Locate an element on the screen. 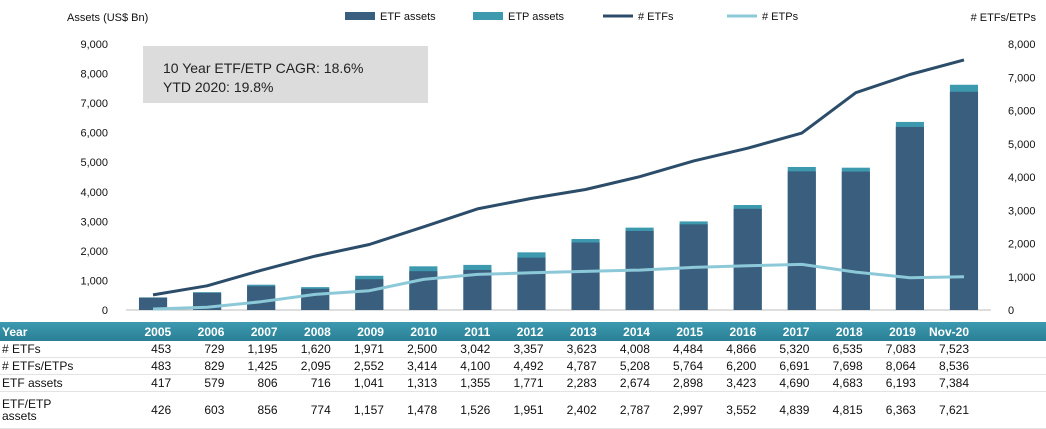 The image size is (1046, 429). table-cell: 3,357 is located at coordinates (528, 349).